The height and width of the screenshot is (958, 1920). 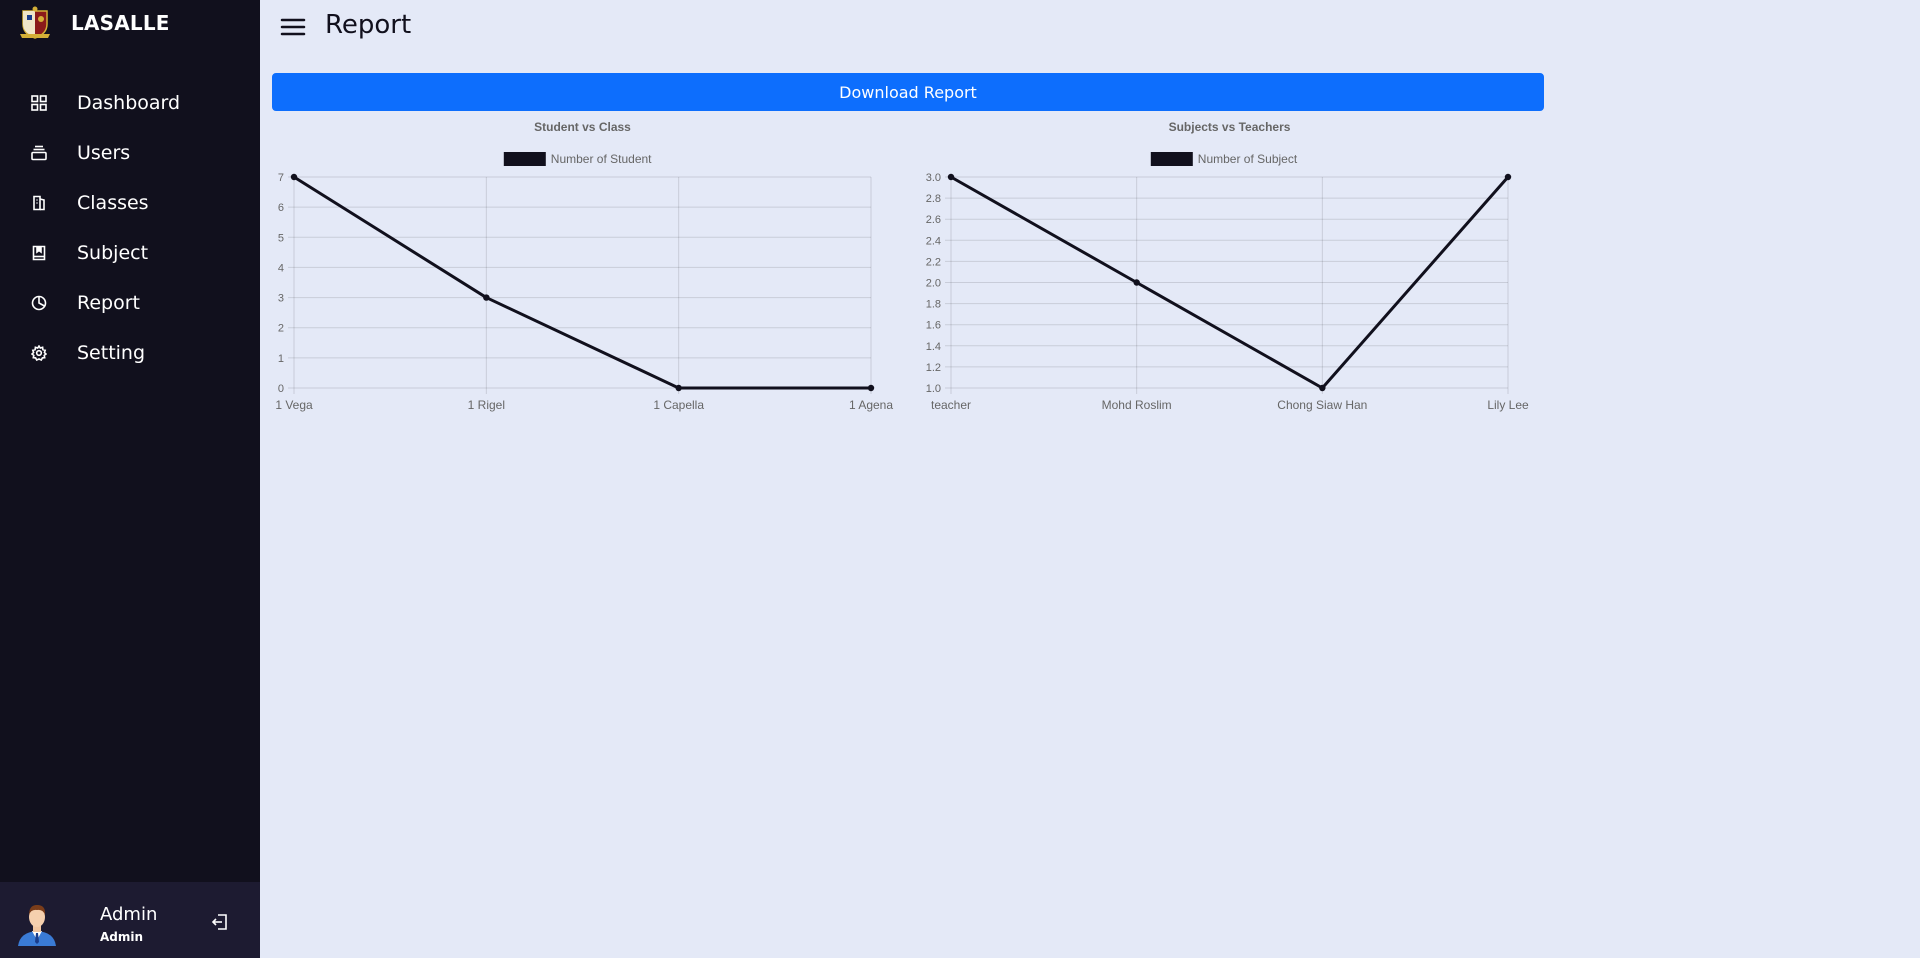 What do you see at coordinates (281, 208) in the screenshot?
I see `y-tick-label: 6` at bounding box center [281, 208].